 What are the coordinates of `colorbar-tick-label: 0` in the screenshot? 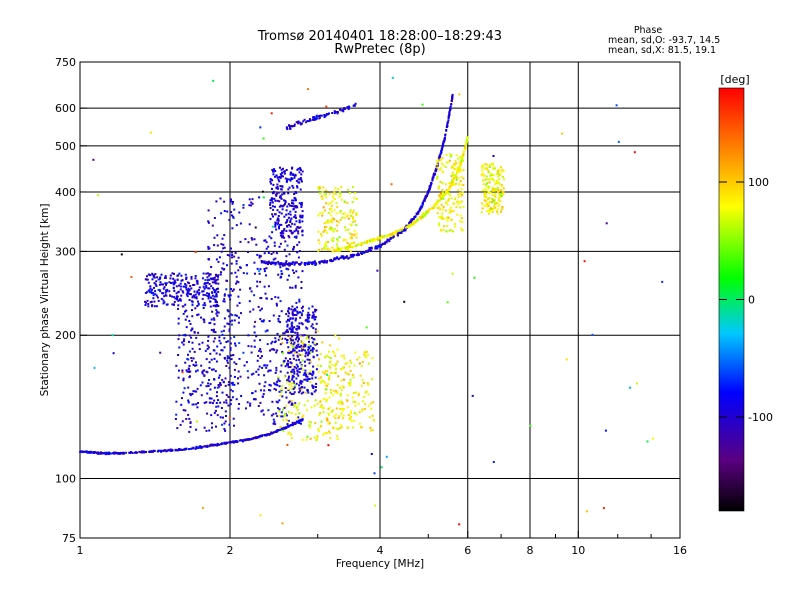 It's located at (751, 300).